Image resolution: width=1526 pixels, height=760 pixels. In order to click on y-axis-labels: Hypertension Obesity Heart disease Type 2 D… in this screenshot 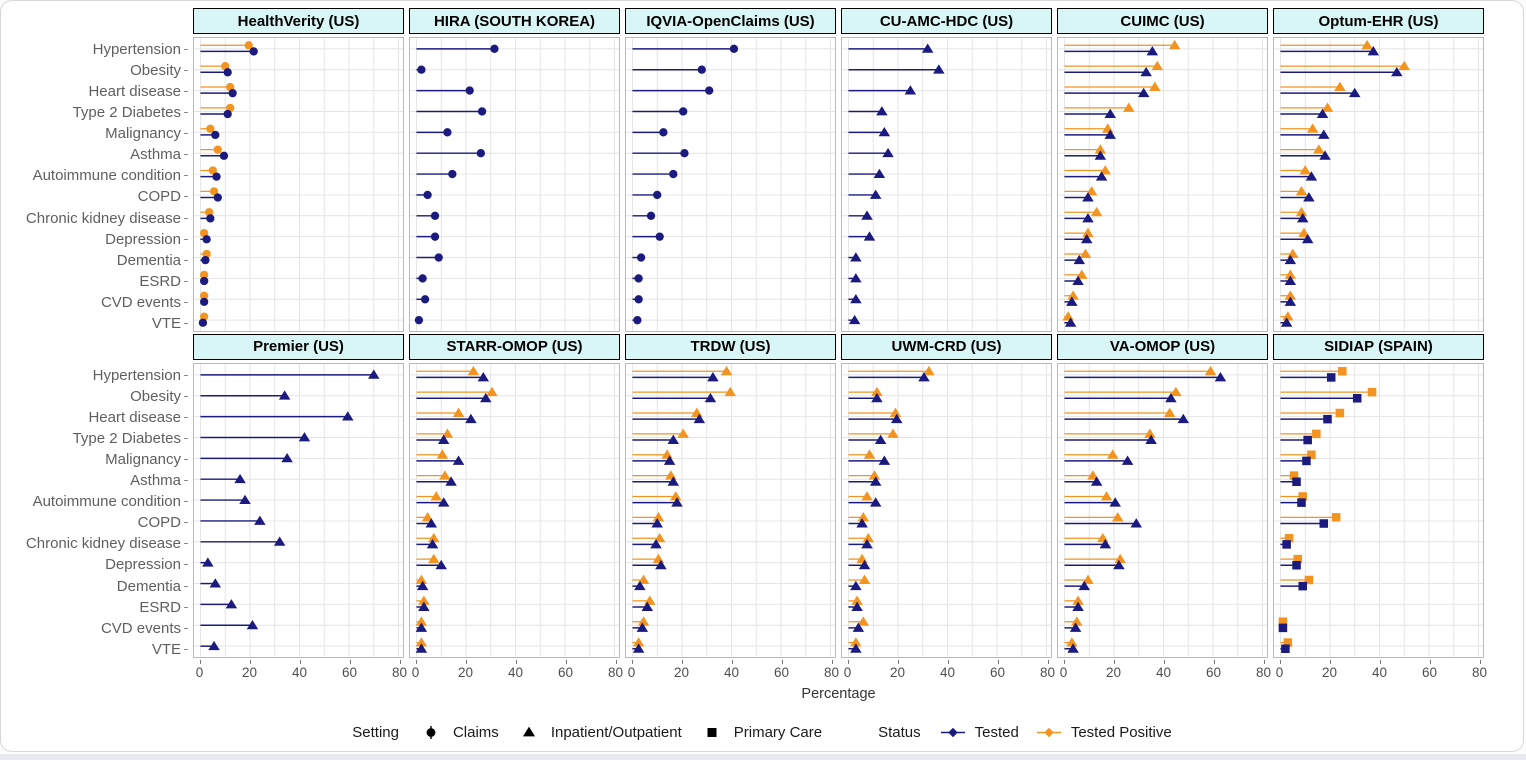, I will do `click(99, 171)`.